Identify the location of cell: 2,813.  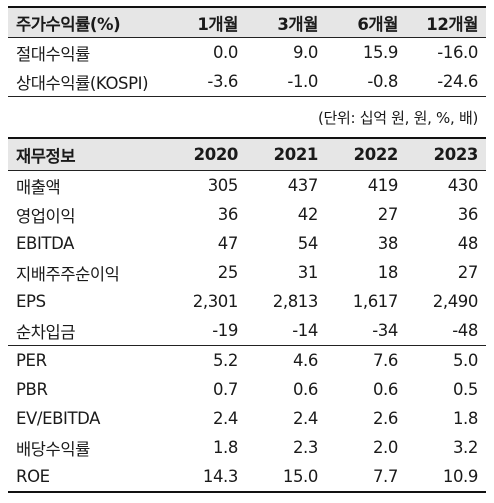
(295, 301).